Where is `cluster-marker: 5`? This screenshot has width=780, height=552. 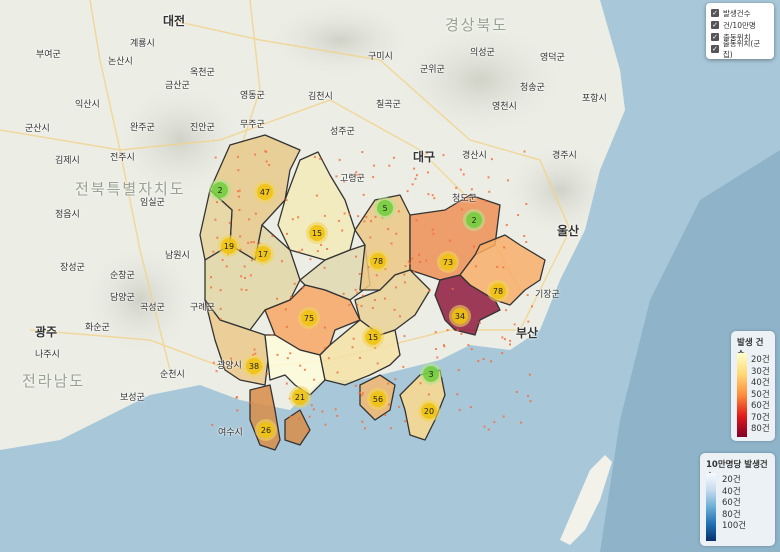
cluster-marker: 5 is located at coordinates (385, 208).